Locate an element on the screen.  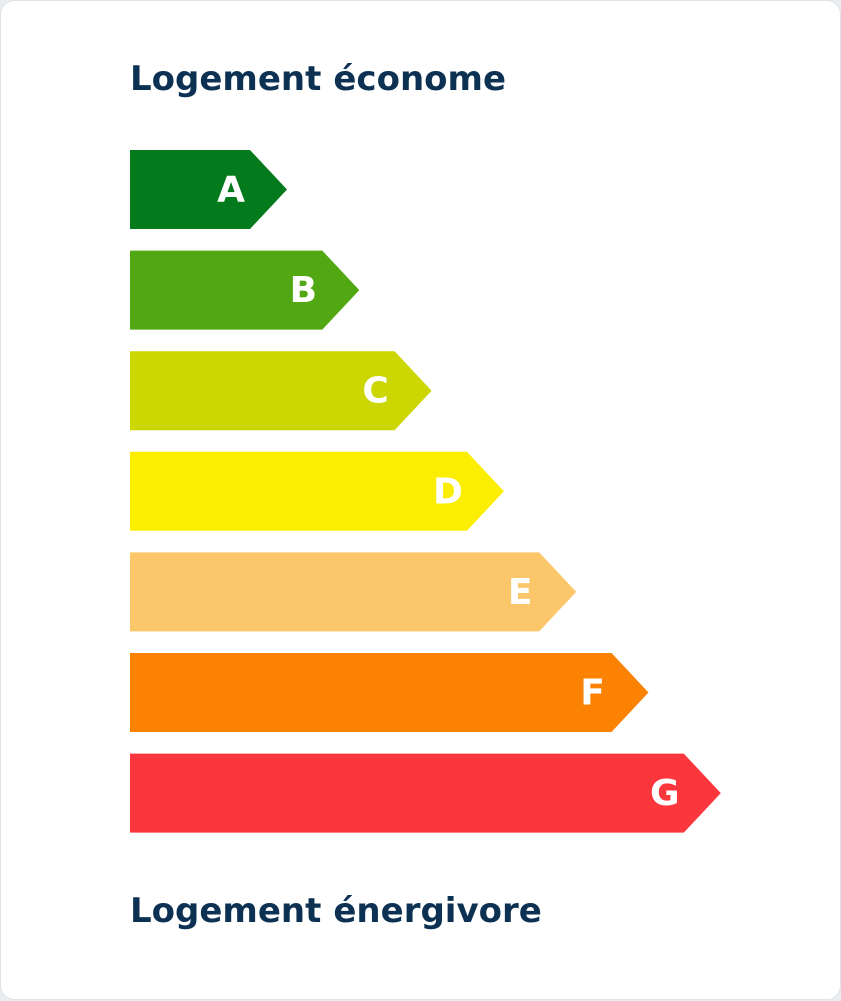
bottom-caption: Logement énergivore is located at coordinates (336, 911).